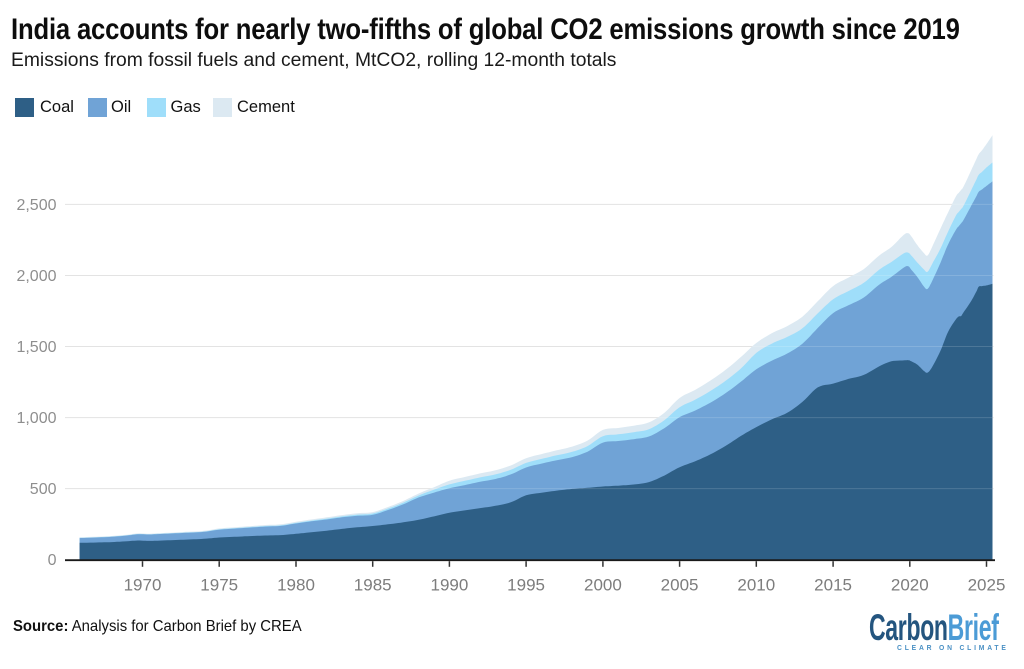  What do you see at coordinates (603, 585) in the screenshot?
I see `svg-text: 2000` at bounding box center [603, 585].